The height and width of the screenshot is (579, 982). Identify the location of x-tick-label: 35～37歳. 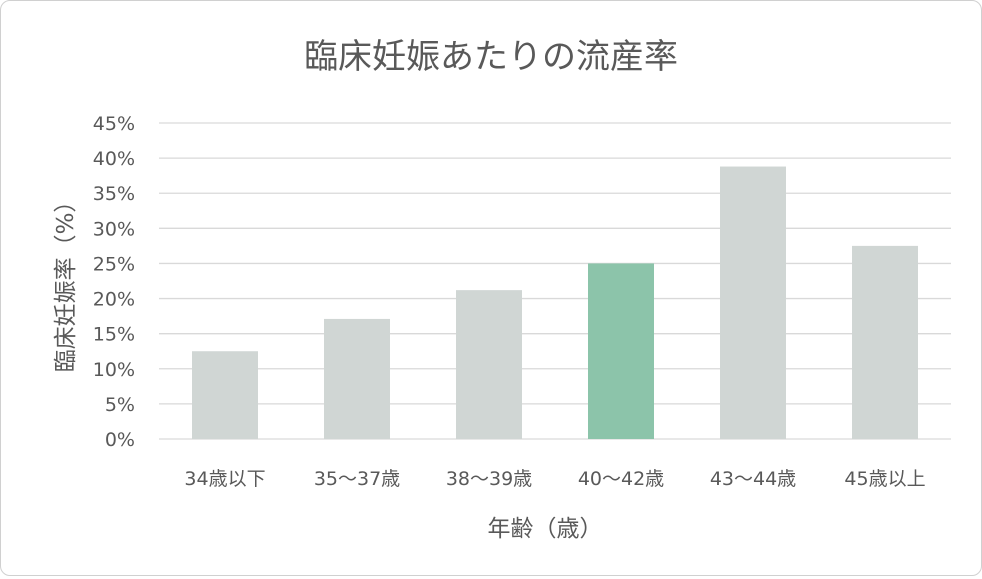
(357, 479).